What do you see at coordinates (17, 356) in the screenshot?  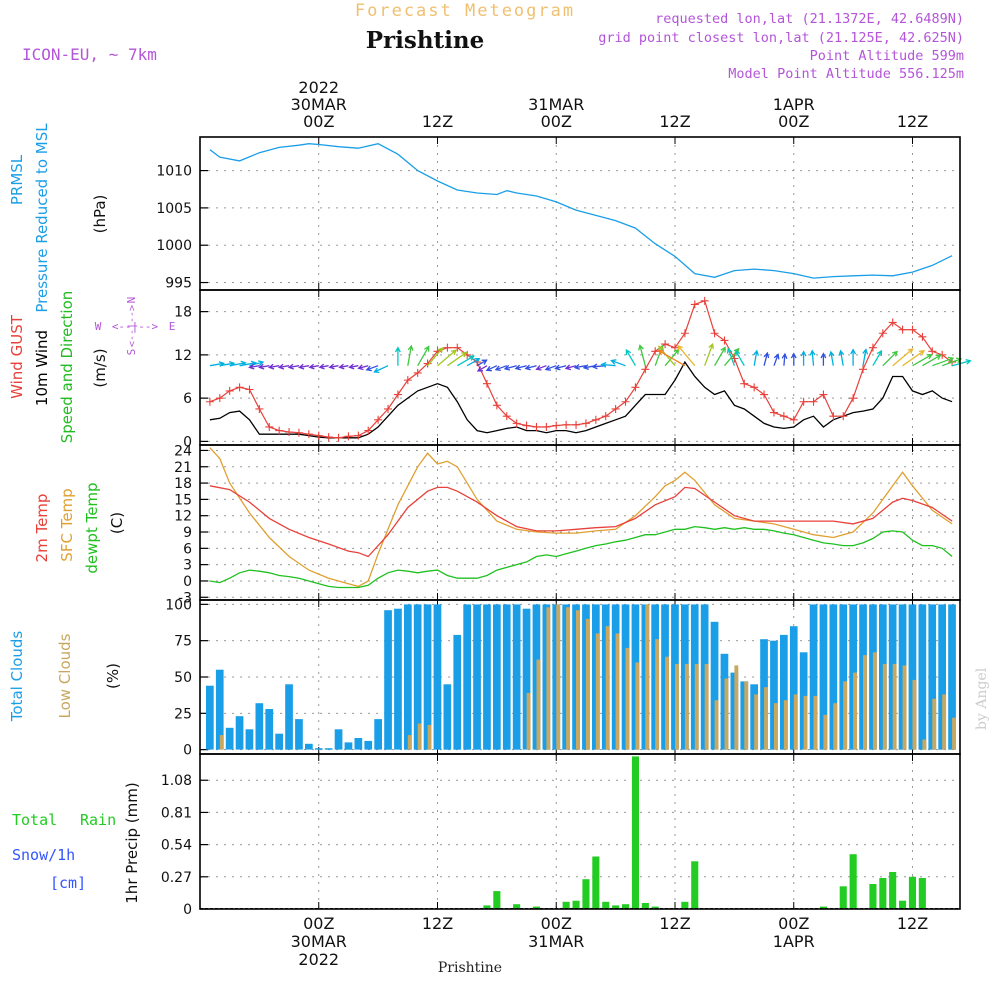 I see `wind-gust-label: Wind GUST` at bounding box center [17, 356].